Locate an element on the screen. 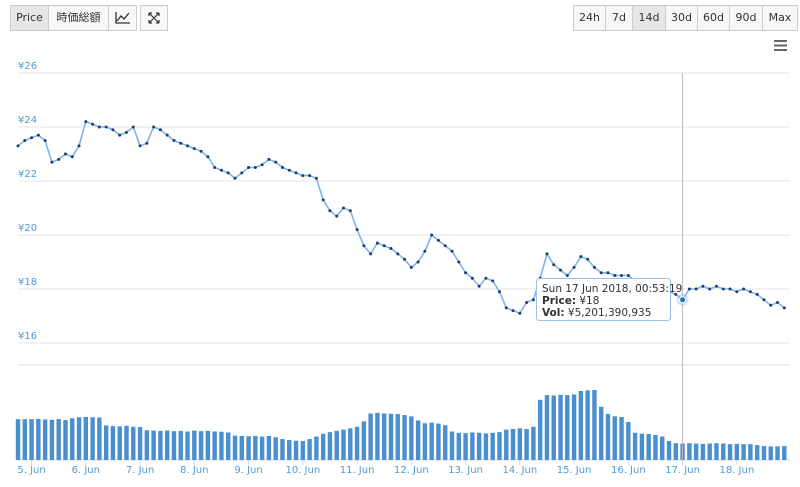 The width and height of the screenshot is (800, 487). tooltip-box is located at coordinates (603, 299).